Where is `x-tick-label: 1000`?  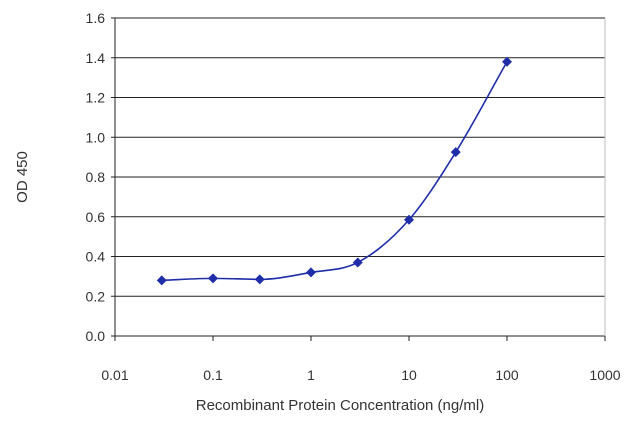 x-tick-label: 1000 is located at coordinates (604, 375).